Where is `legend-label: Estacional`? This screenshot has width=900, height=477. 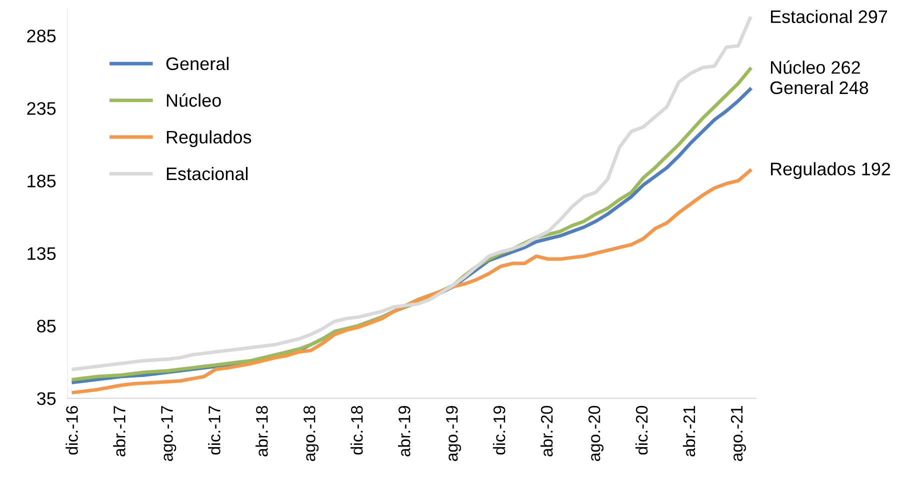
legend-label: Estacional is located at coordinates (207, 173).